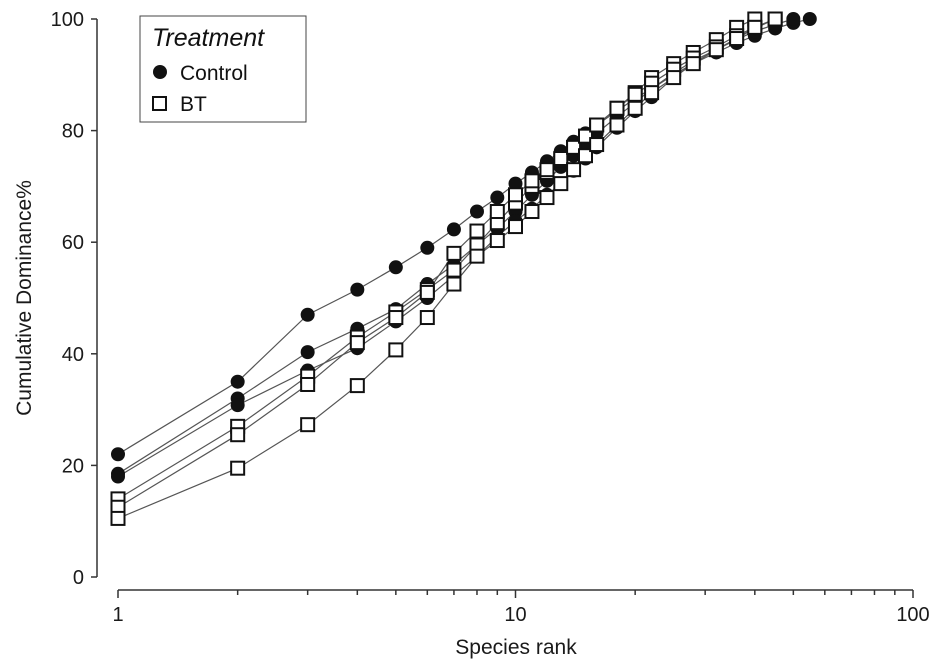  What do you see at coordinates (516, 647) in the screenshot?
I see `x-axis-title: Species rank` at bounding box center [516, 647].